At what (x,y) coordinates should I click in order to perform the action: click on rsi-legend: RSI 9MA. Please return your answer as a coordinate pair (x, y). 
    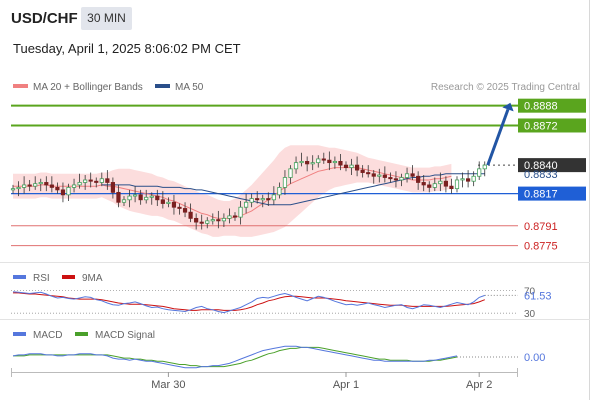
    Looking at the image, I should click on (58, 278).